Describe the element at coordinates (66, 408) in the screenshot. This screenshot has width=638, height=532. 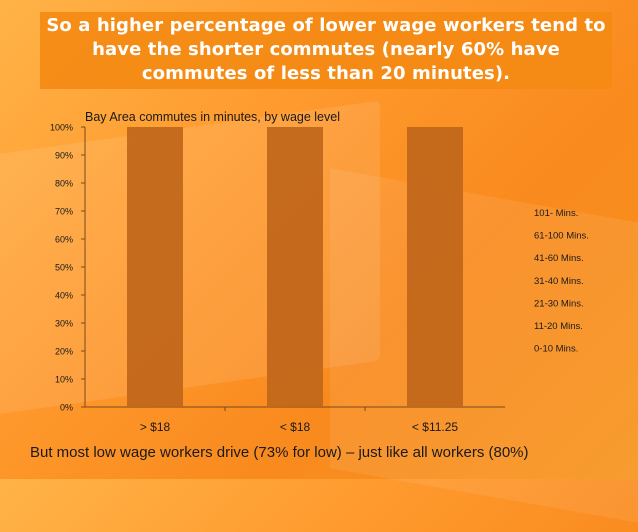
I see `y-tick-label: 0%` at that location.